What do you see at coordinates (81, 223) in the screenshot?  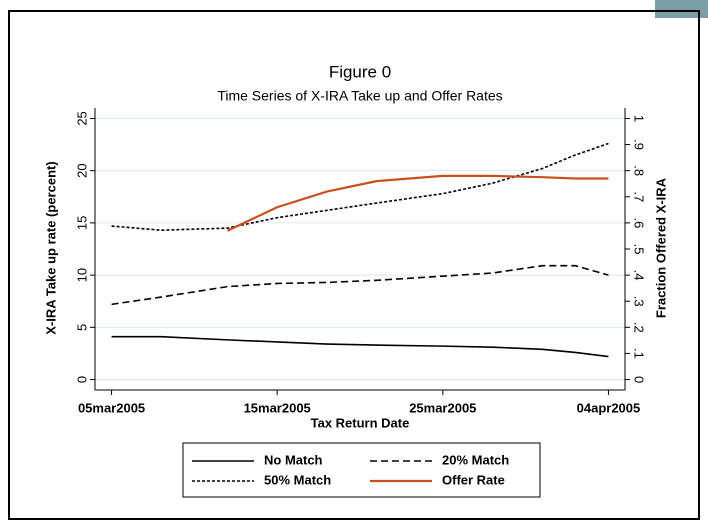 I see `y-tick-label: 15` at bounding box center [81, 223].